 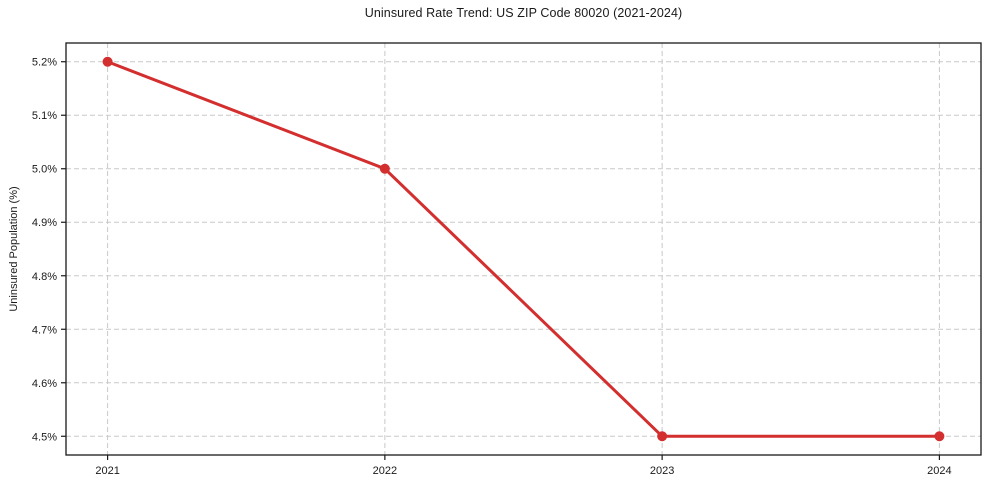 I want to click on y-tick-label: 4.9%, so click(x=44, y=223).